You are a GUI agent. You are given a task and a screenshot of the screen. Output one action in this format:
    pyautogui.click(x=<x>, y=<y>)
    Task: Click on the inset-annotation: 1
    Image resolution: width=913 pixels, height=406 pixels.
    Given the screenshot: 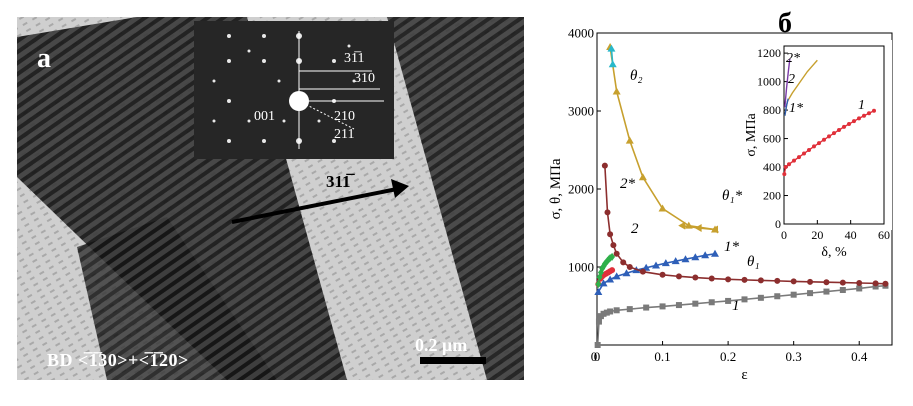 What is the action you would take?
    pyautogui.click(x=861, y=105)
    